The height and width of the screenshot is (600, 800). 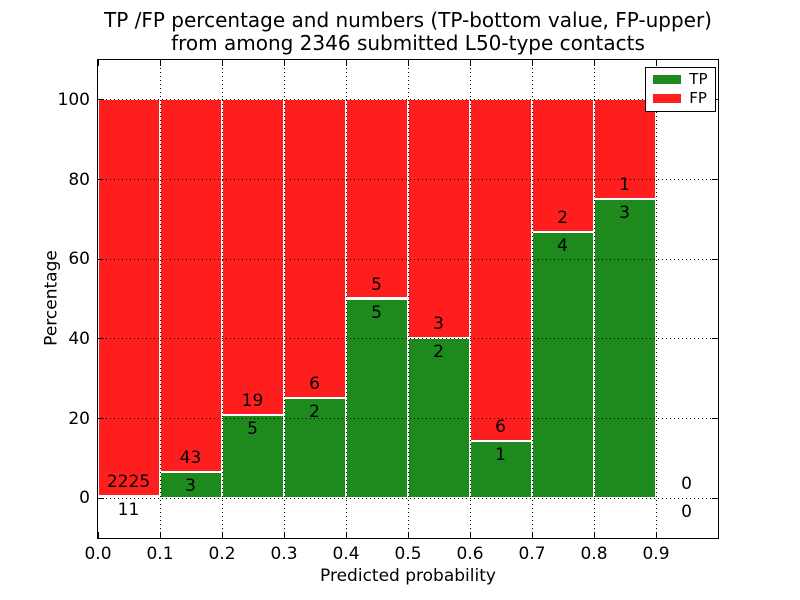 I want to click on x-tick-label: 0.3, so click(x=284, y=554).